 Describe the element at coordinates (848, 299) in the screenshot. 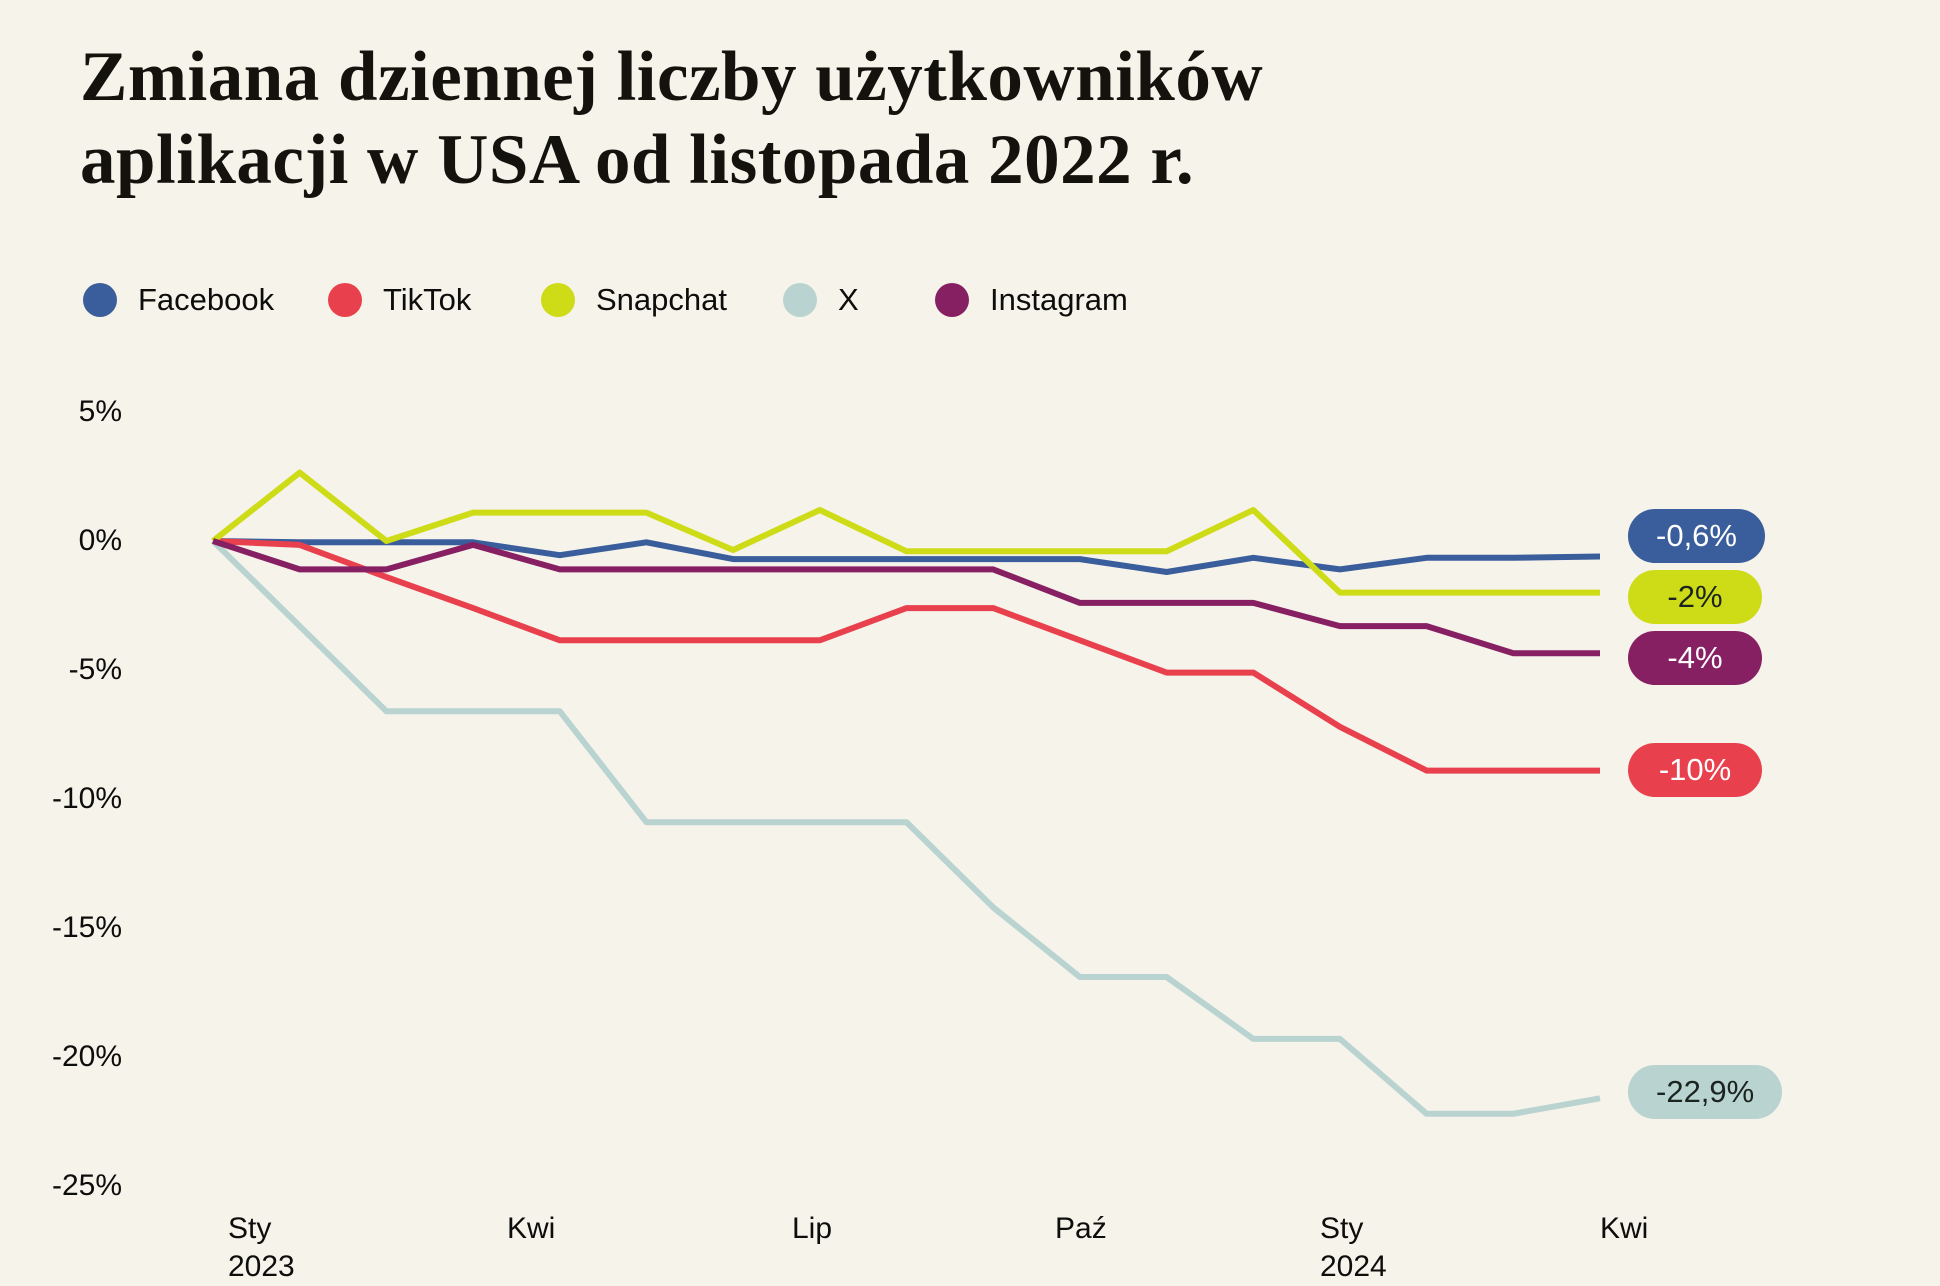

I see `legend-label: X` at that location.